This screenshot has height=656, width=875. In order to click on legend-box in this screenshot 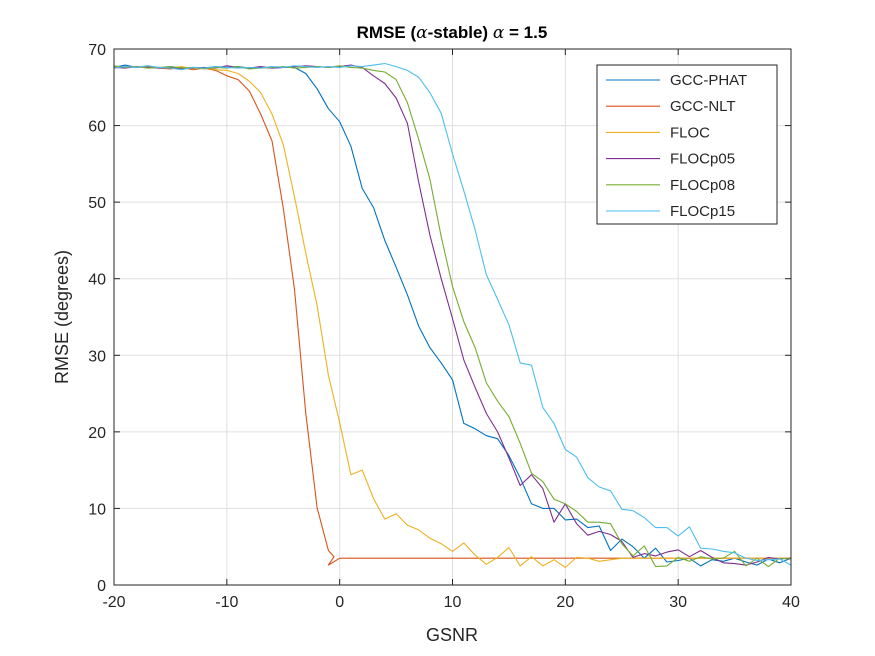, I will do `click(687, 144)`.